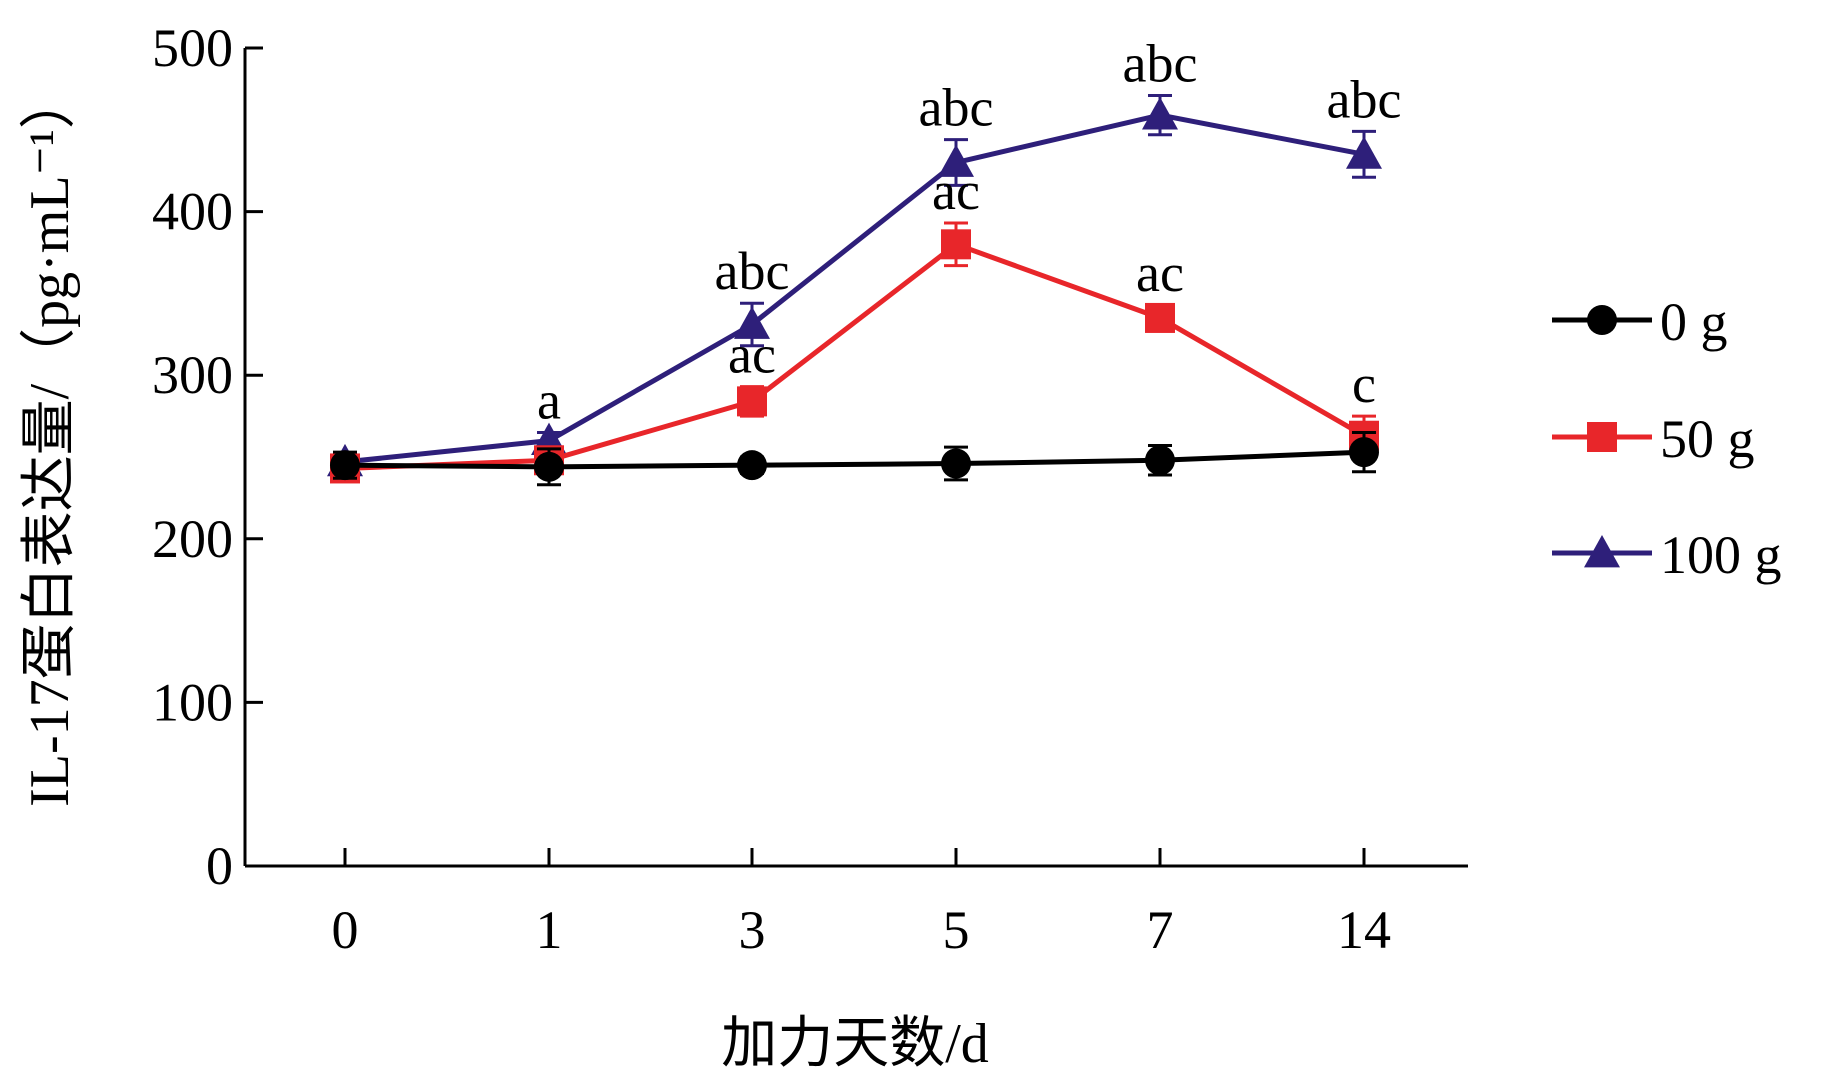 Image resolution: width=1821 pixels, height=1084 pixels. Describe the element at coordinates (1653, 439) in the screenshot. I see `legend-item-1: 50 g` at that location.